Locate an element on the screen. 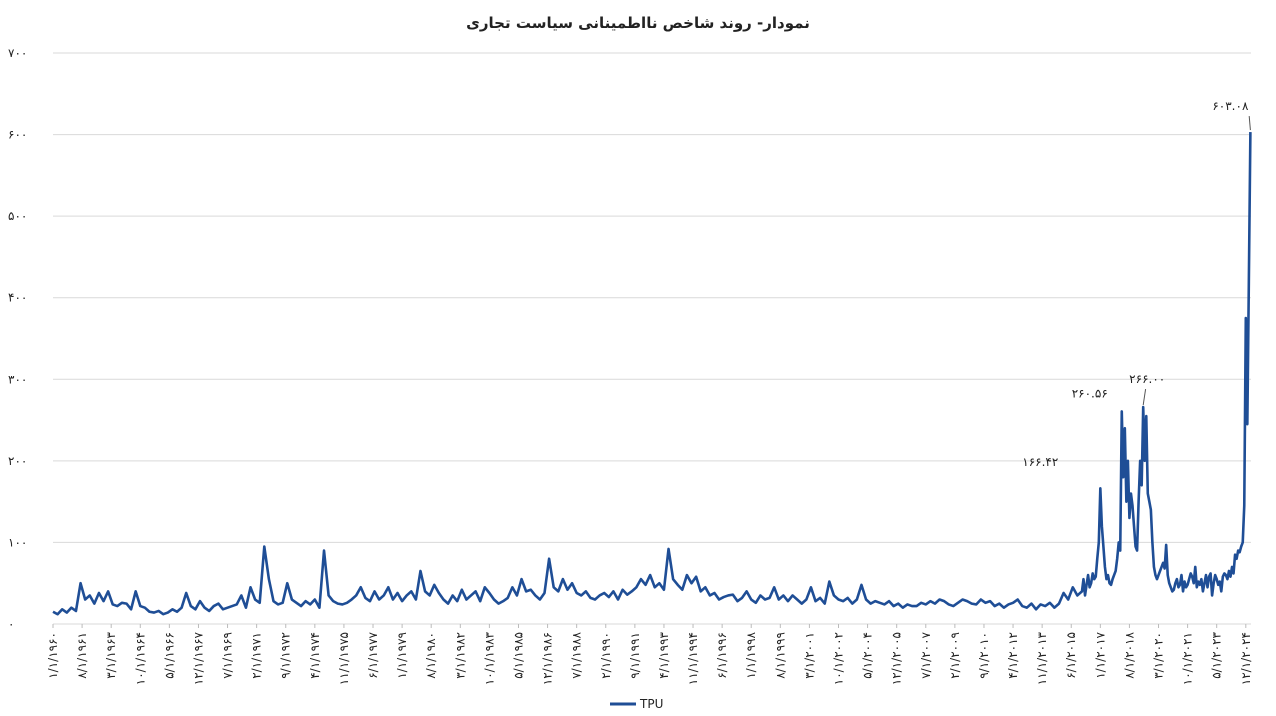 The height and width of the screenshot is (716, 1276). x-tick-label: ۱/۱/۱۹۶۰ is located at coordinates (53, 655).